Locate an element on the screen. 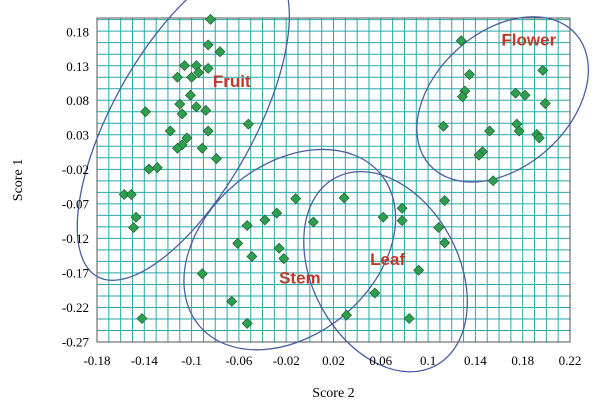 Image resolution: width=600 pixels, height=417 pixels. ellipse-leaf is located at coordinates (385, 271).